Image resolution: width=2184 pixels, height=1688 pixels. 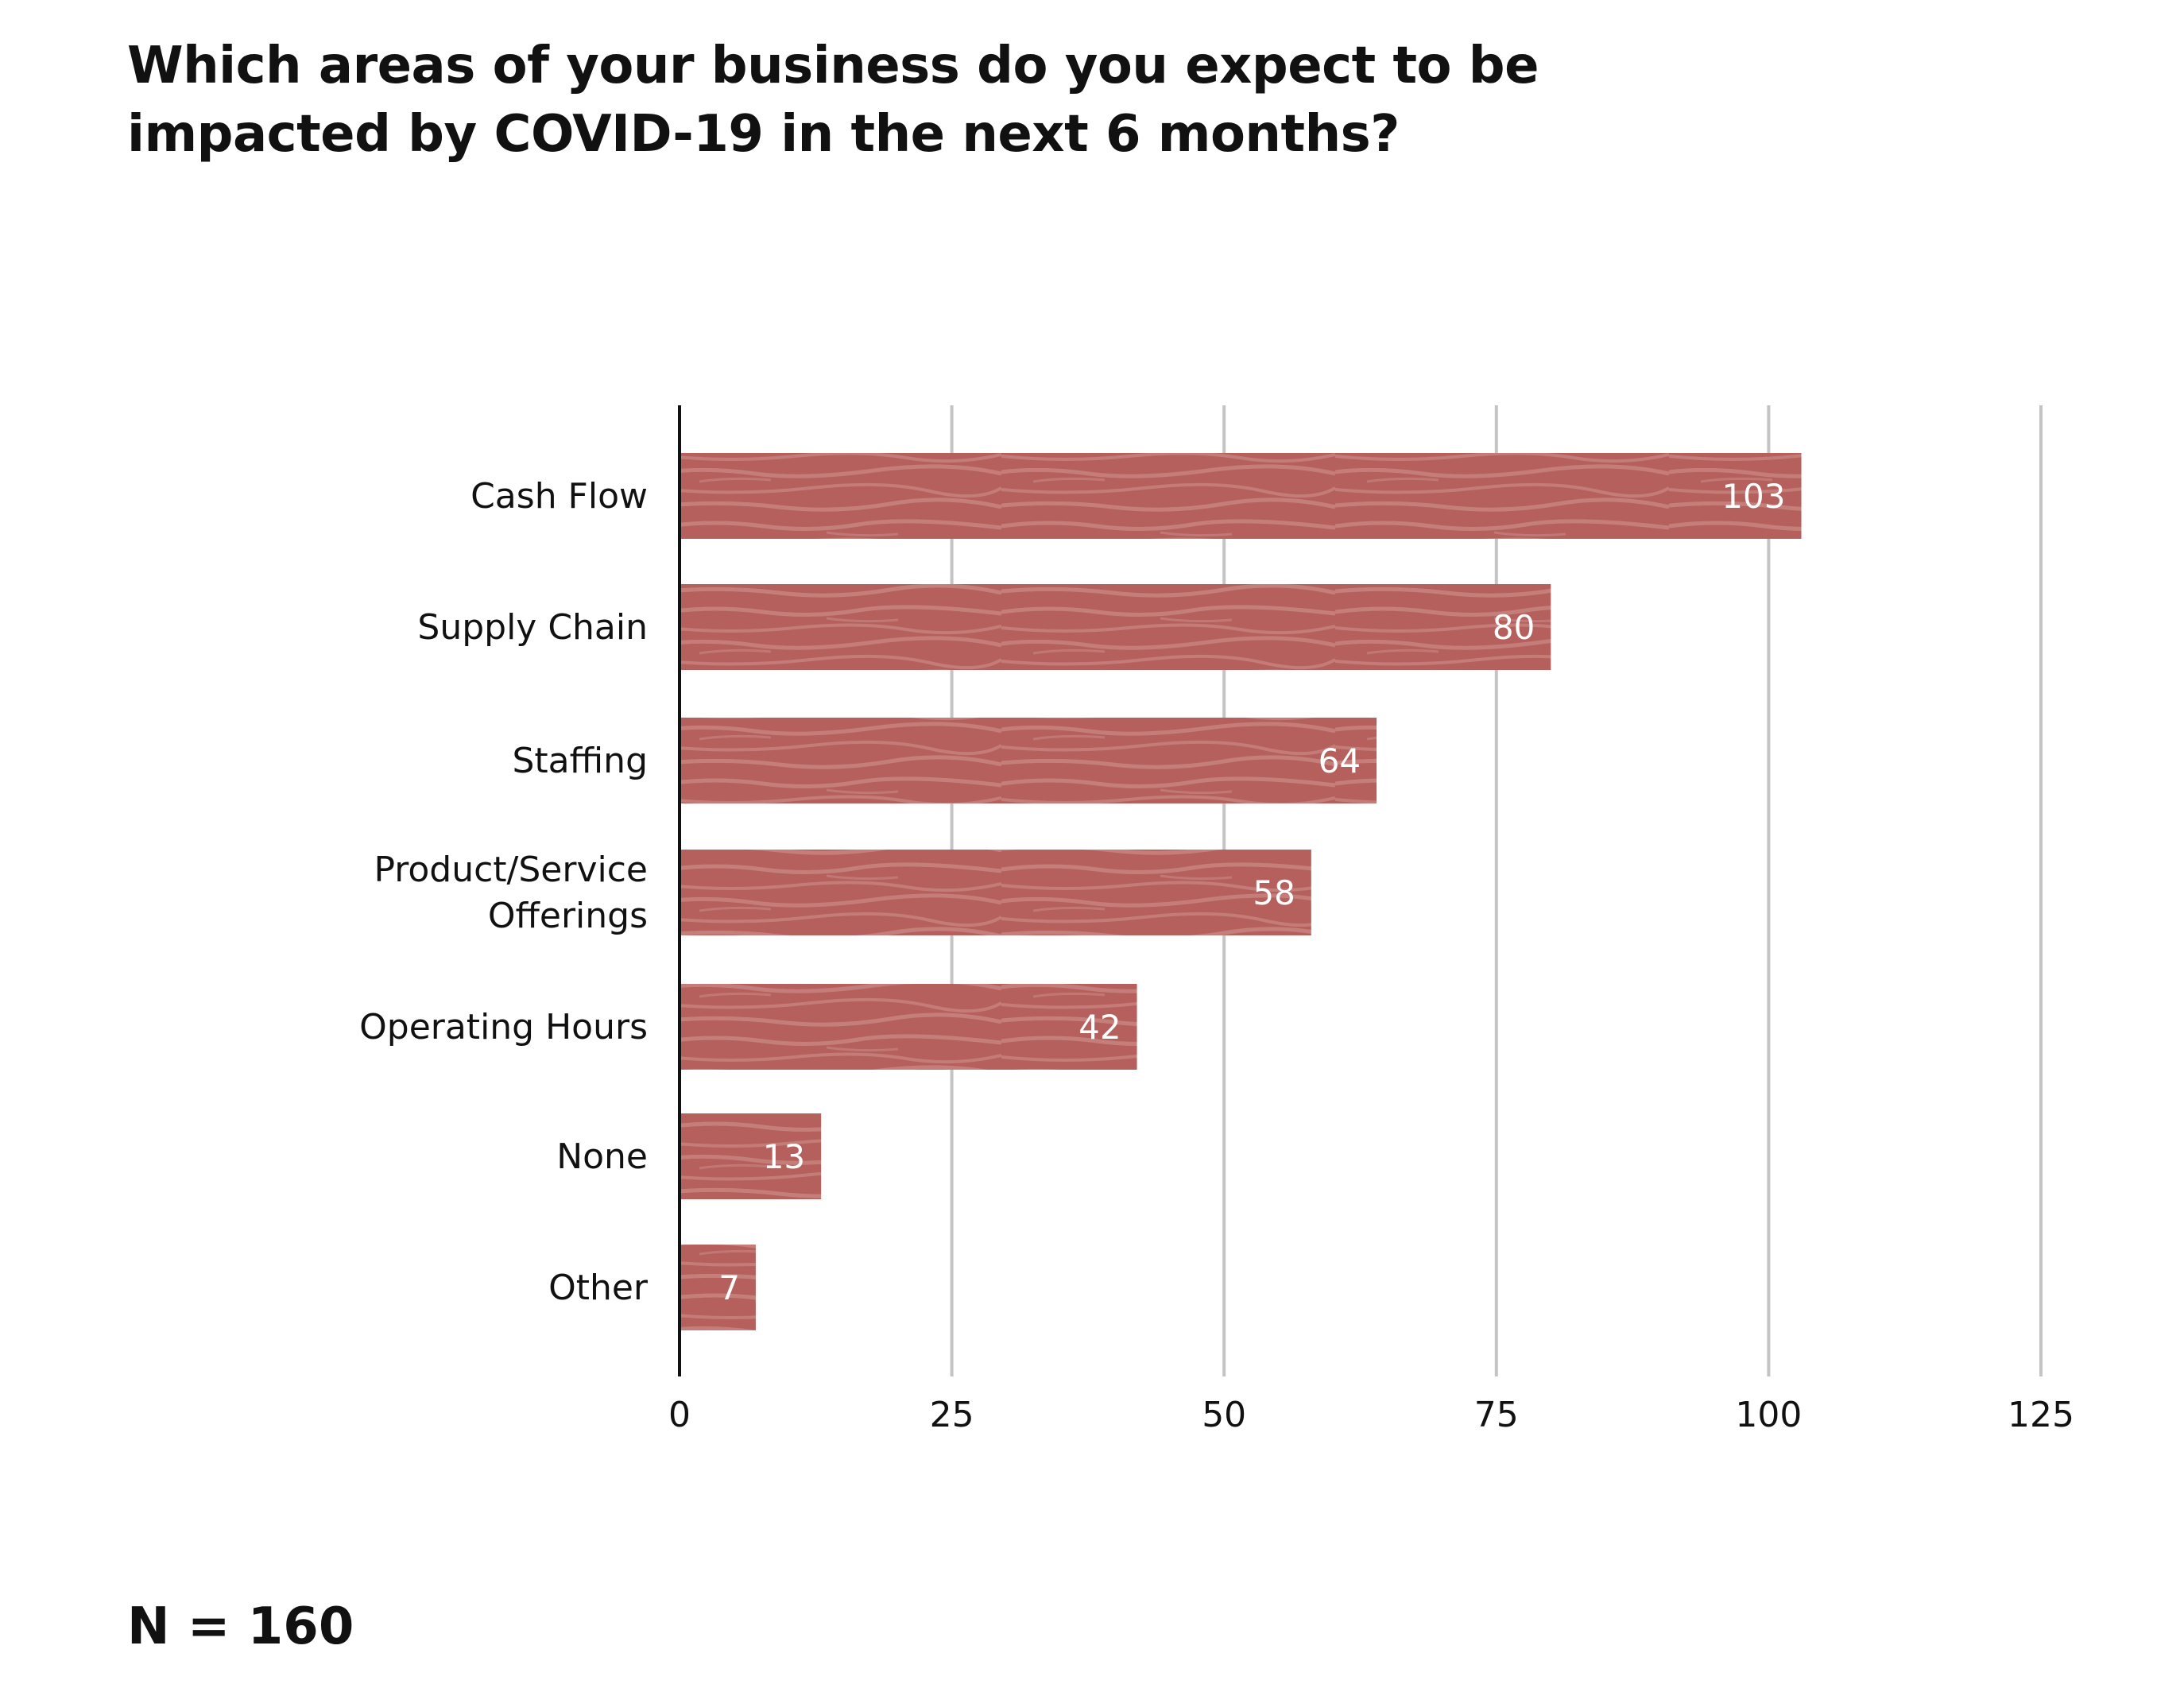 I want to click on x-tick-label: 50, so click(x=1224, y=1415).